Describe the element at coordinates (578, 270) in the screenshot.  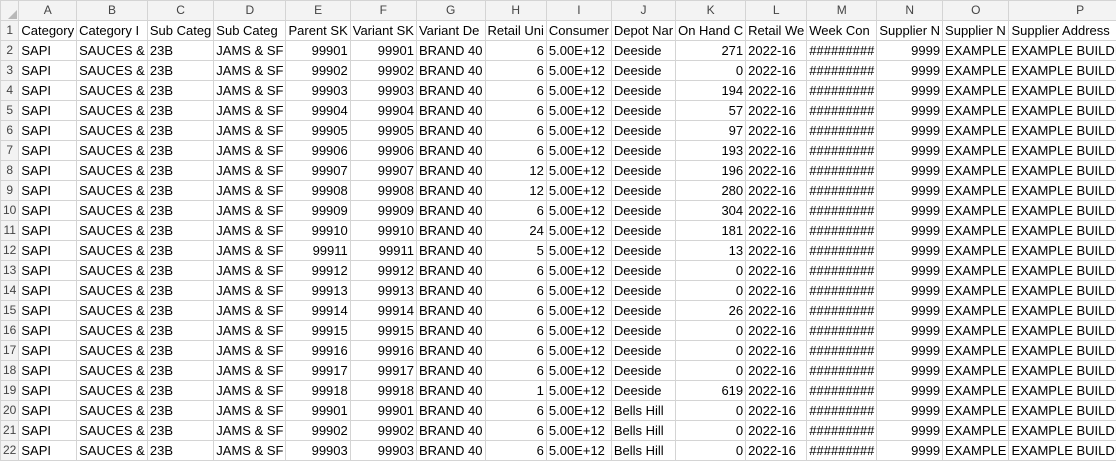
I see `cell-i13: 5.00E+12` at that location.